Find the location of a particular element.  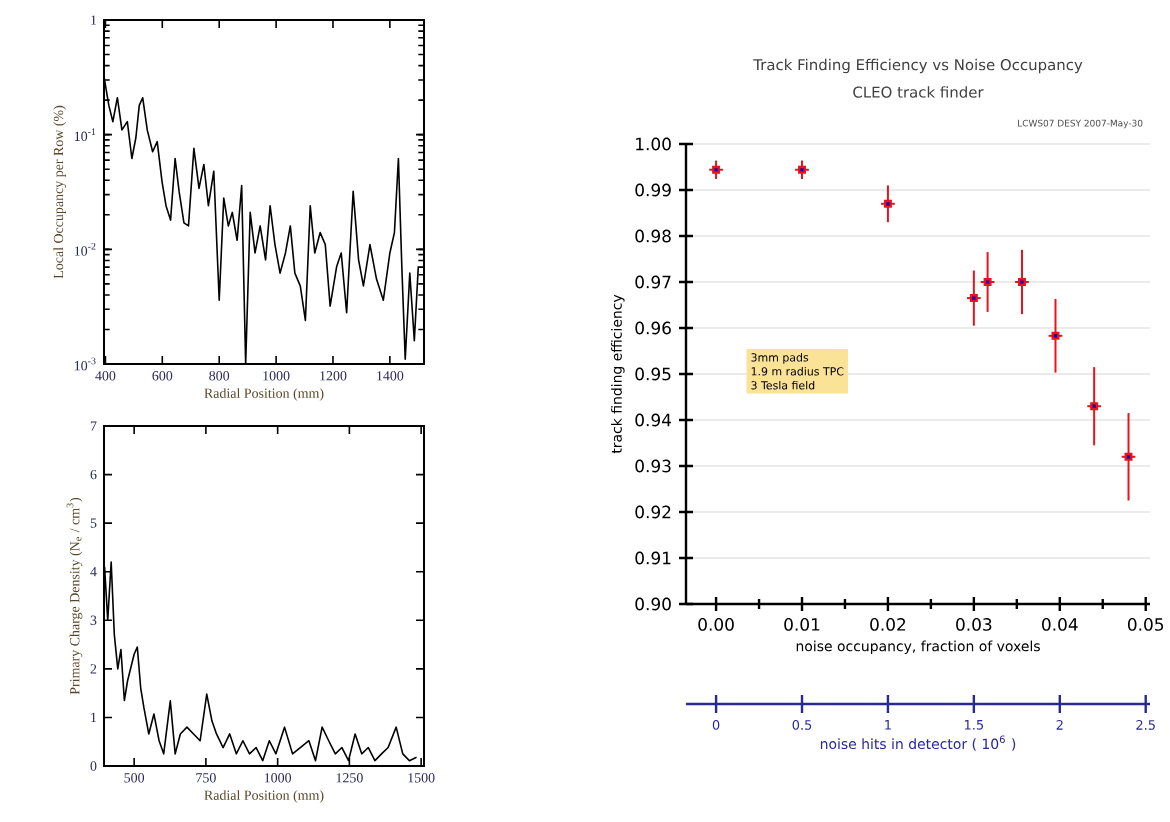

y-tick-label: 0.93 is located at coordinates (653, 466).